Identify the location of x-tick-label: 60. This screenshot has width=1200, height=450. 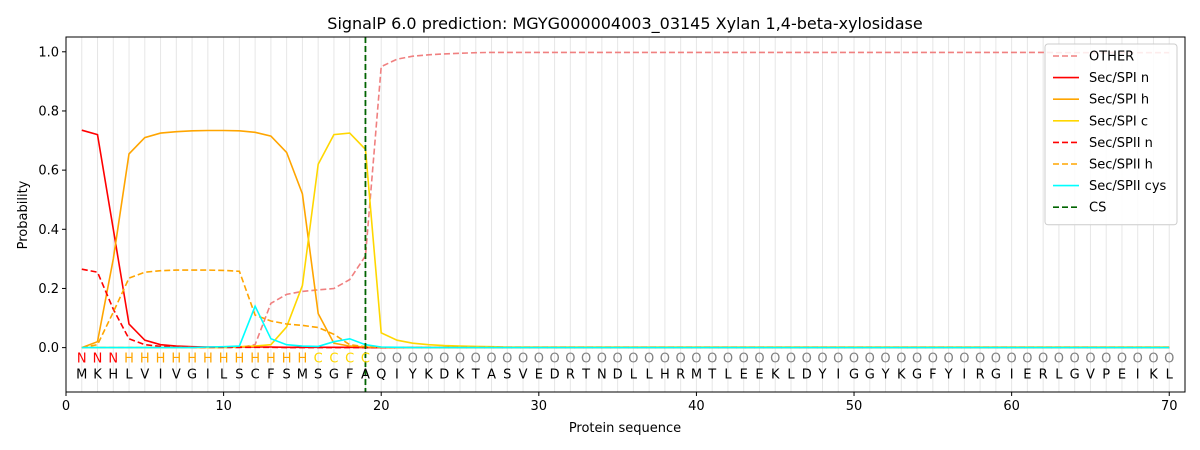
(1011, 406).